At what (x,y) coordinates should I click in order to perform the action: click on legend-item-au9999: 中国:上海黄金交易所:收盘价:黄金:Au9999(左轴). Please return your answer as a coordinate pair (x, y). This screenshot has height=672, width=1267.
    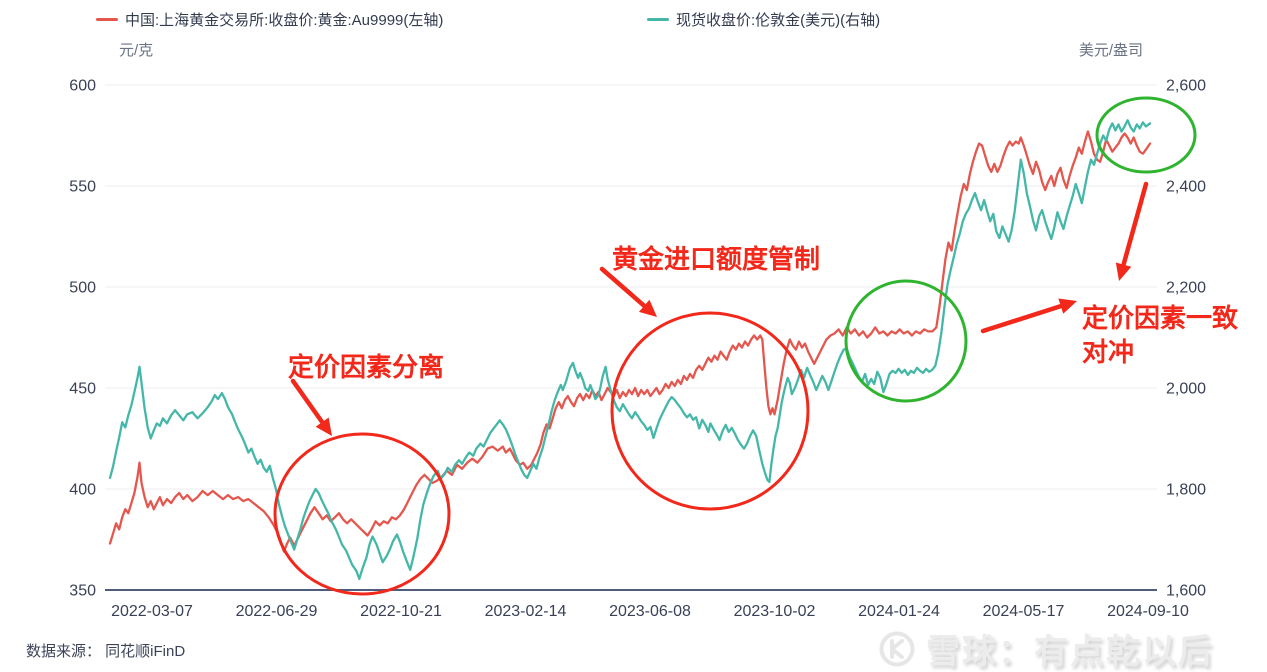
    Looking at the image, I should click on (269, 19).